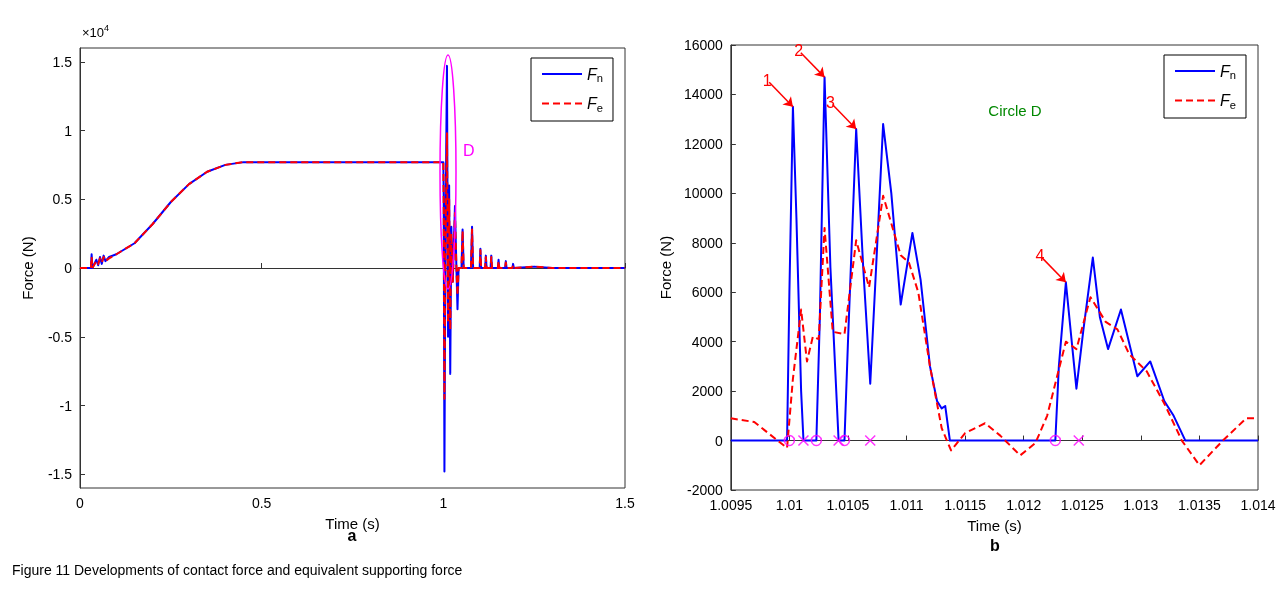 The height and width of the screenshot is (590, 1285). I want to click on annotation: D, so click(469, 150).